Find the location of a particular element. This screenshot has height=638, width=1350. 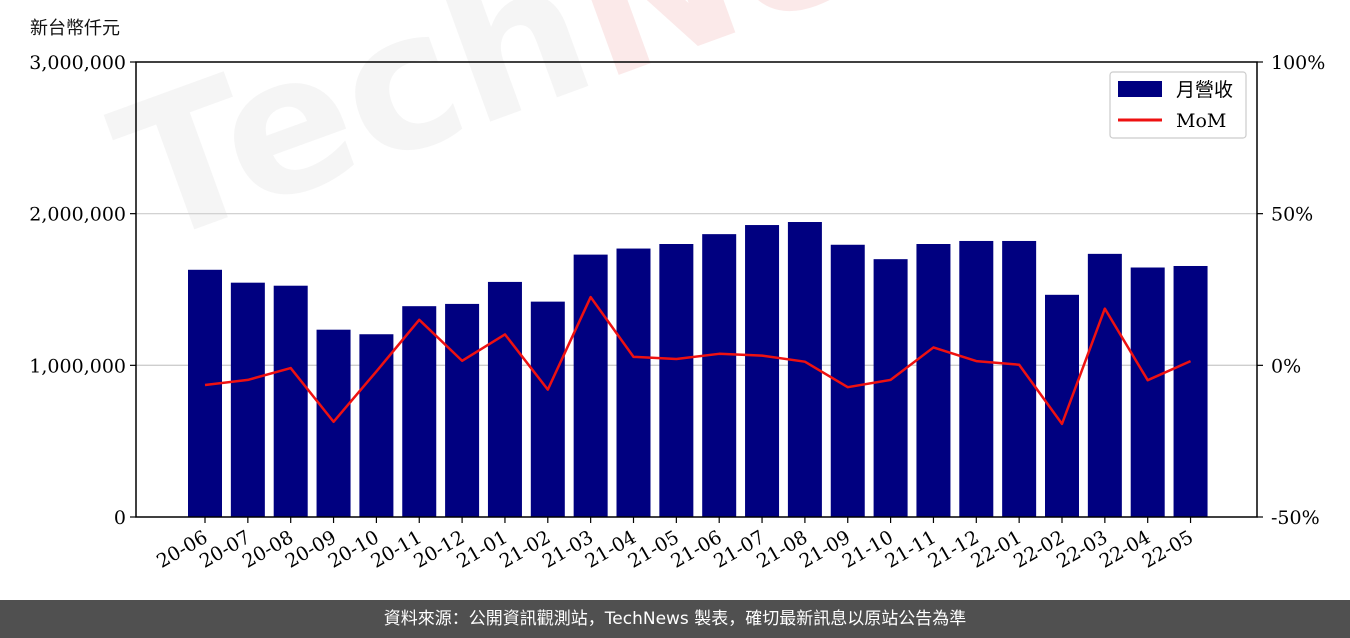

legend-label-revenue: 月營收 is located at coordinates (1204, 90).